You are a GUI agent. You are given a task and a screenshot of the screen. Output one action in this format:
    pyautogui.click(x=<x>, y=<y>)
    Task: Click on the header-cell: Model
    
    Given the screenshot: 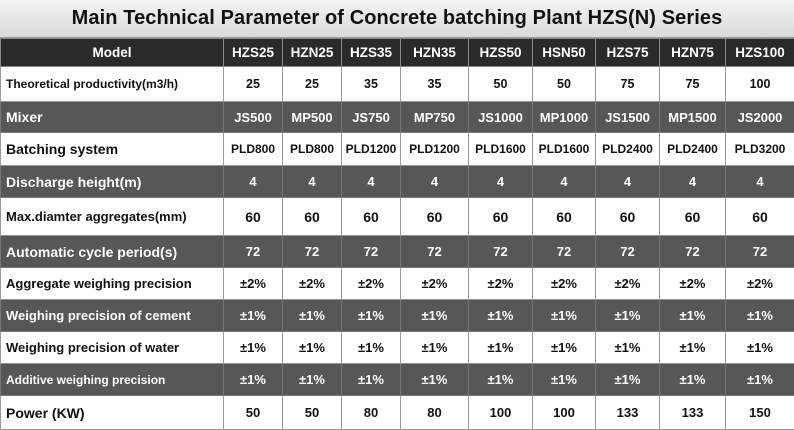 What is the action you would take?
    pyautogui.click(x=112, y=53)
    